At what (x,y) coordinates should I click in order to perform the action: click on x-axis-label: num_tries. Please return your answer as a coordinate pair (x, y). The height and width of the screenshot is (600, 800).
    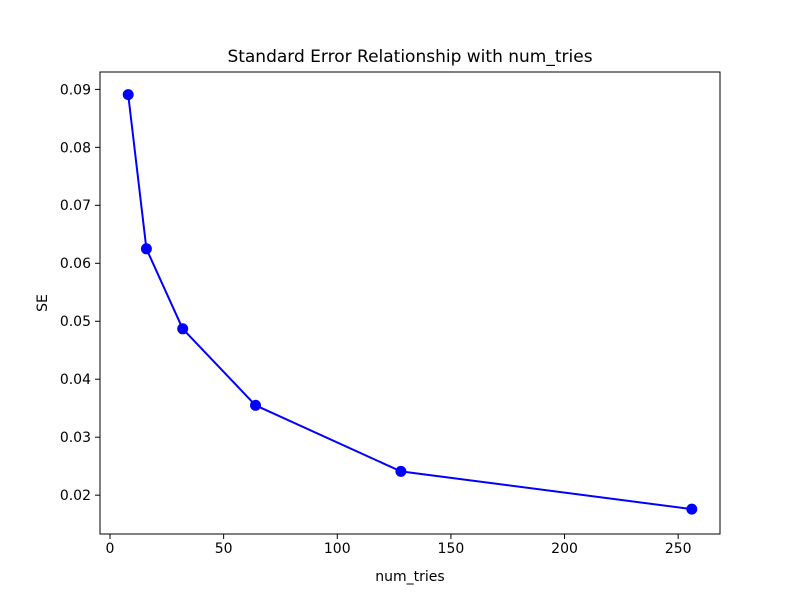
    Looking at the image, I should click on (409, 577).